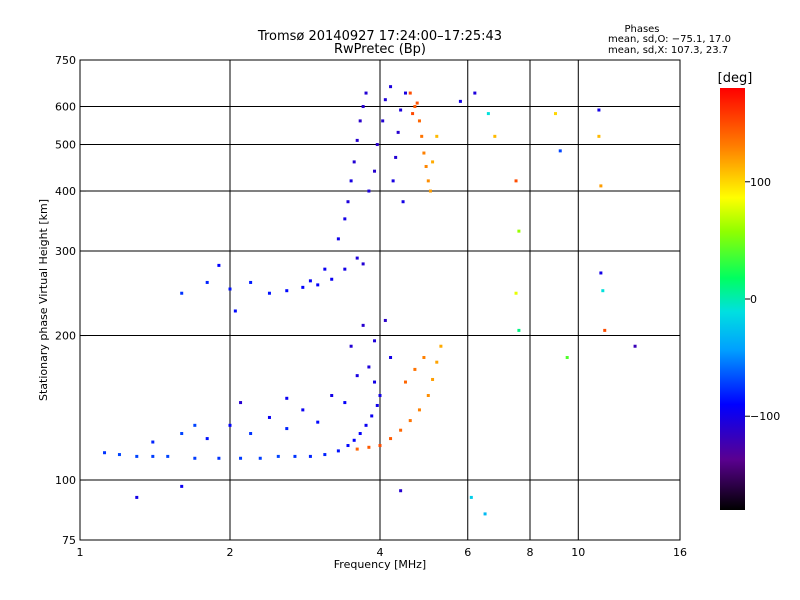 This screenshot has height=600, width=800. What do you see at coordinates (43, 300) in the screenshot?
I see `y-axis-label: Stationary phase Virtual Height [km]` at bounding box center [43, 300].